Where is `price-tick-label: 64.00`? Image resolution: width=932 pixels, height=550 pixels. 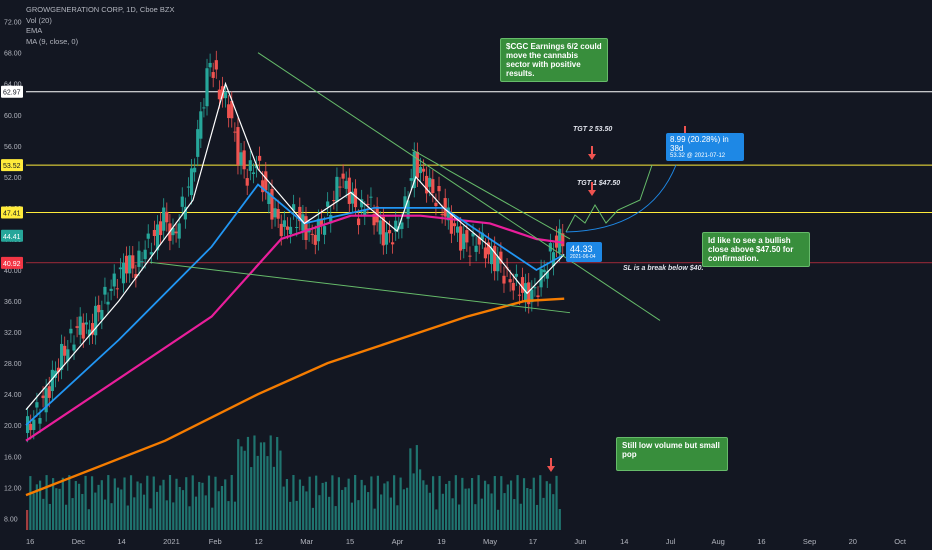 price-tick-label: 64.00 is located at coordinates (13, 85).